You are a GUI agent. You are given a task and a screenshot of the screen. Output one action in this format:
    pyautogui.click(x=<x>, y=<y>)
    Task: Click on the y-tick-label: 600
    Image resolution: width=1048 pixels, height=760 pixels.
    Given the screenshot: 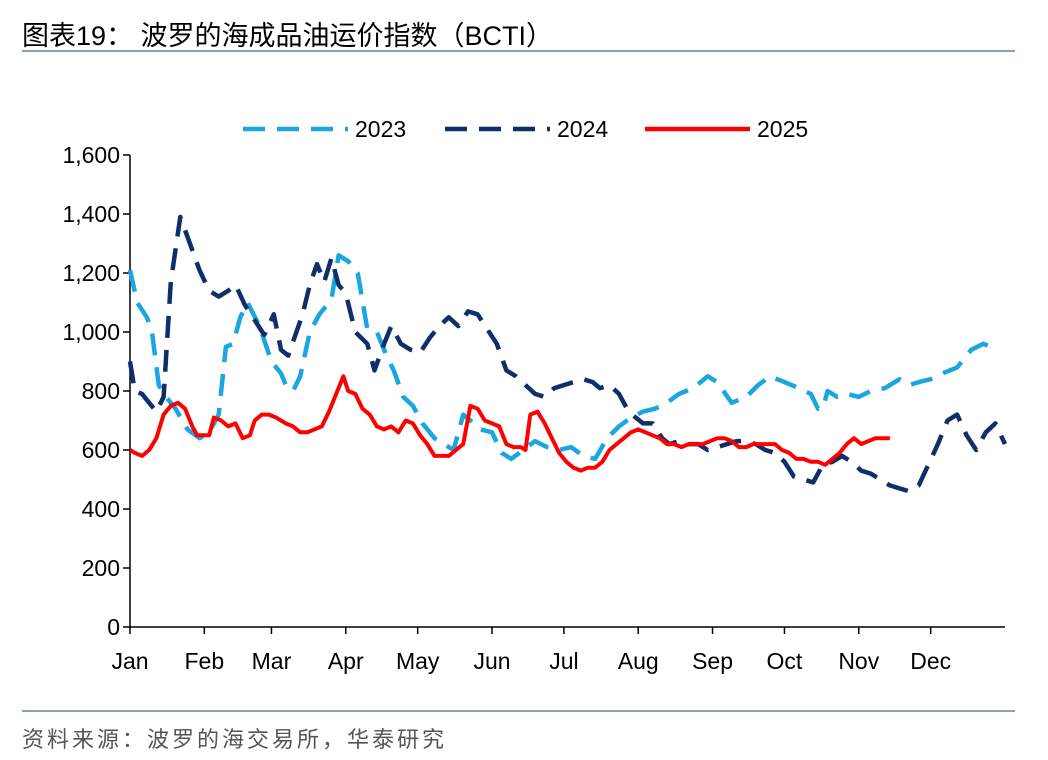 What is the action you would take?
    pyautogui.click(x=101, y=450)
    